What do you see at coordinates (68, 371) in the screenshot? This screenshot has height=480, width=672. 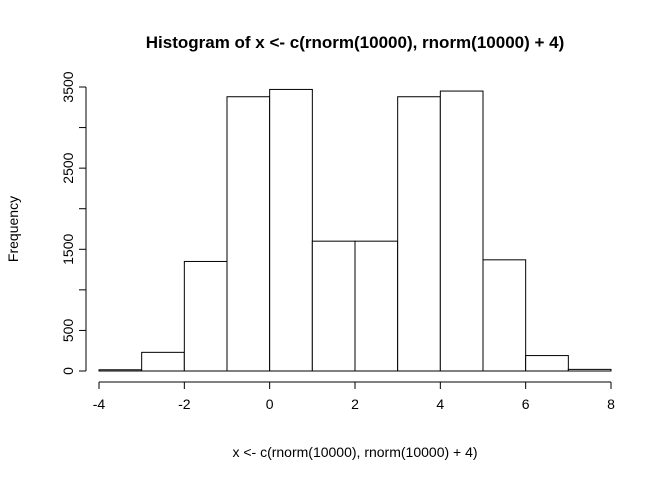 I see `y-tick-label-0: 0` at bounding box center [68, 371].